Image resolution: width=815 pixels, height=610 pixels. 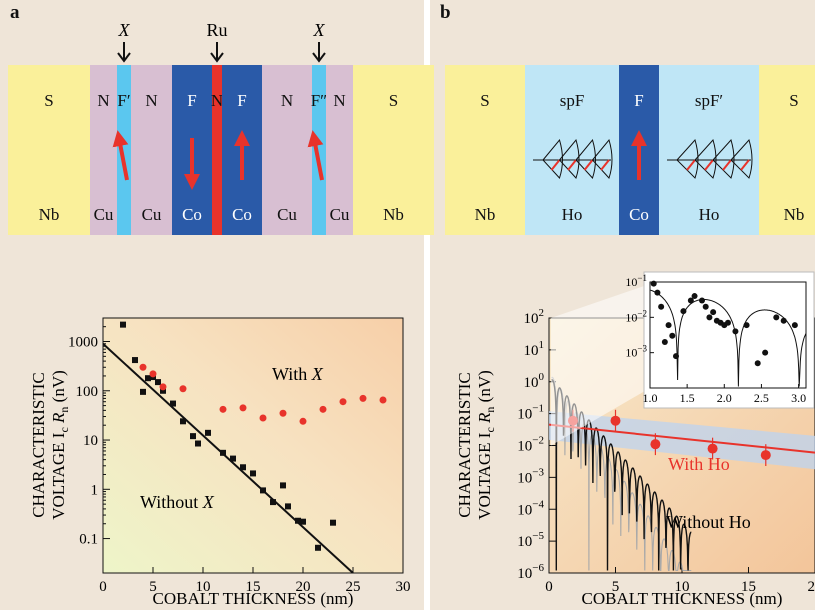 What do you see at coordinates (95, 490) in the screenshot?
I see `chart-a-y-tick-label: 1` at bounding box center [95, 490].